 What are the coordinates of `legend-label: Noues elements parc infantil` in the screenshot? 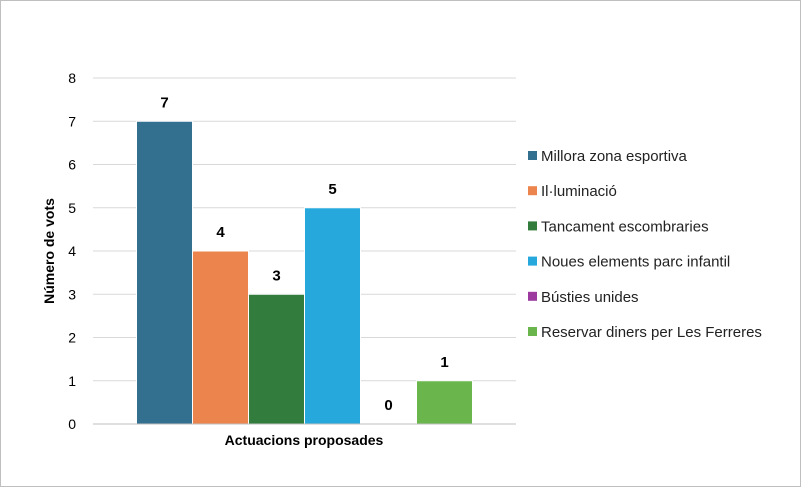 It's located at (635, 262).